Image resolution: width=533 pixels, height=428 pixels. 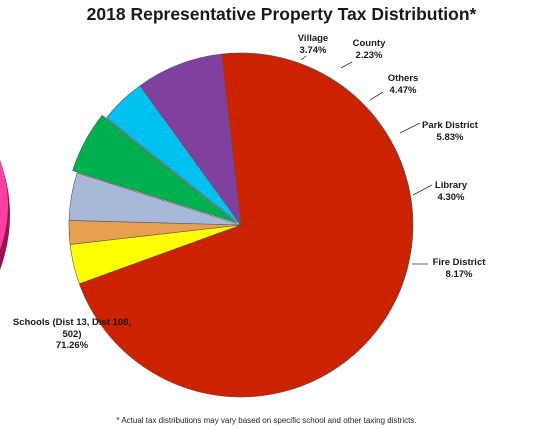 I want to click on slice-label: Village 3.74%, so click(x=313, y=44).